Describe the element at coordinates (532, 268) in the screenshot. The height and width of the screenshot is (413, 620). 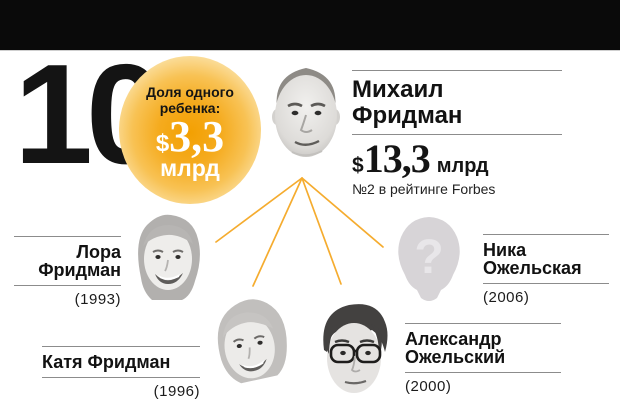
I see `child-name-line2: Ожельская` at that location.